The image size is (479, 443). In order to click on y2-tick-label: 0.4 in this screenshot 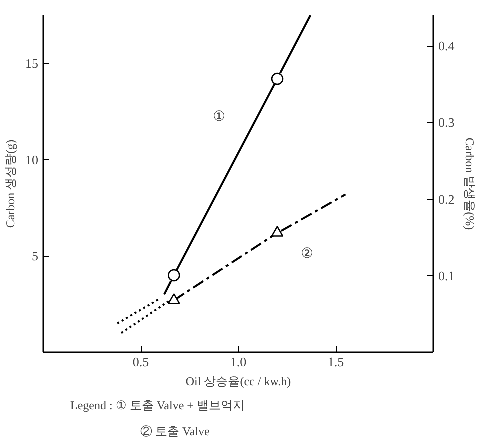, I will do `click(447, 46)`.